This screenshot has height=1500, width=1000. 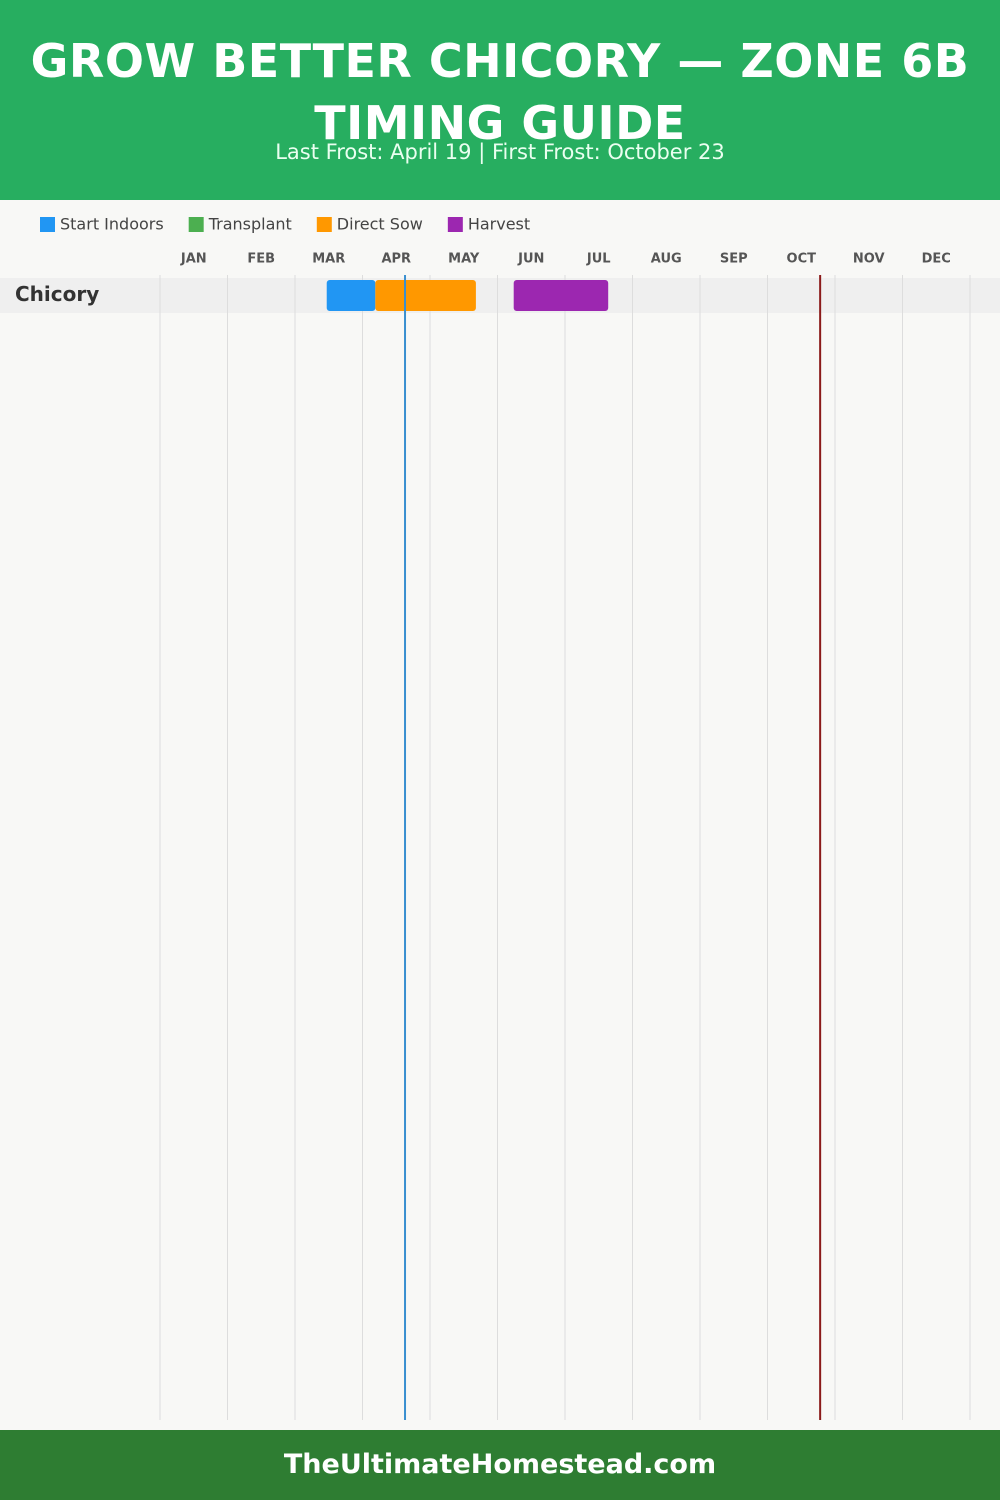 What do you see at coordinates (500, 1465) in the screenshot?
I see `footer: TheUltimateHomestead.com` at bounding box center [500, 1465].